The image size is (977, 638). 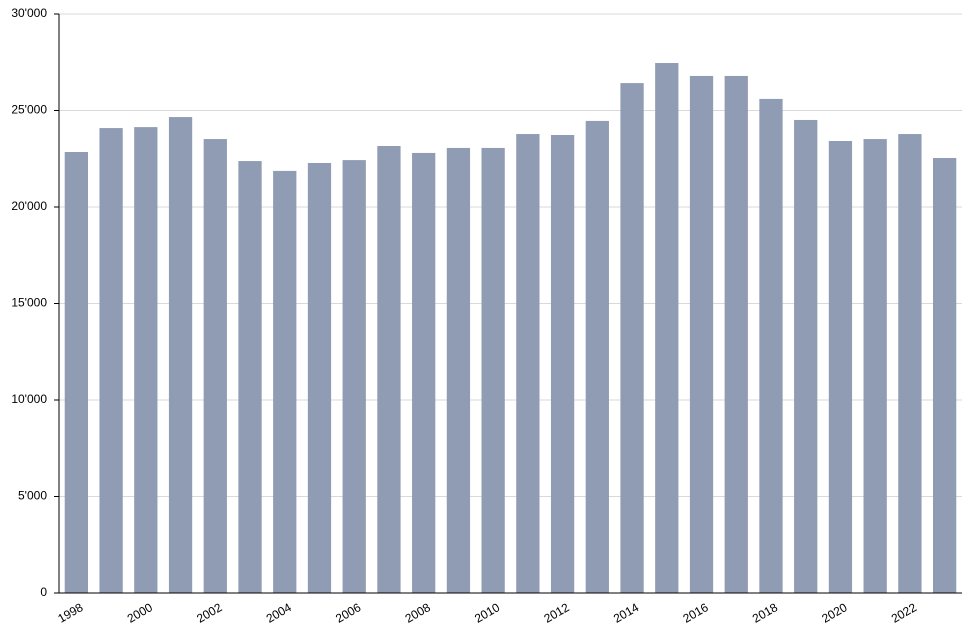 I want to click on x-tick-label: 2014, so click(x=626, y=613).